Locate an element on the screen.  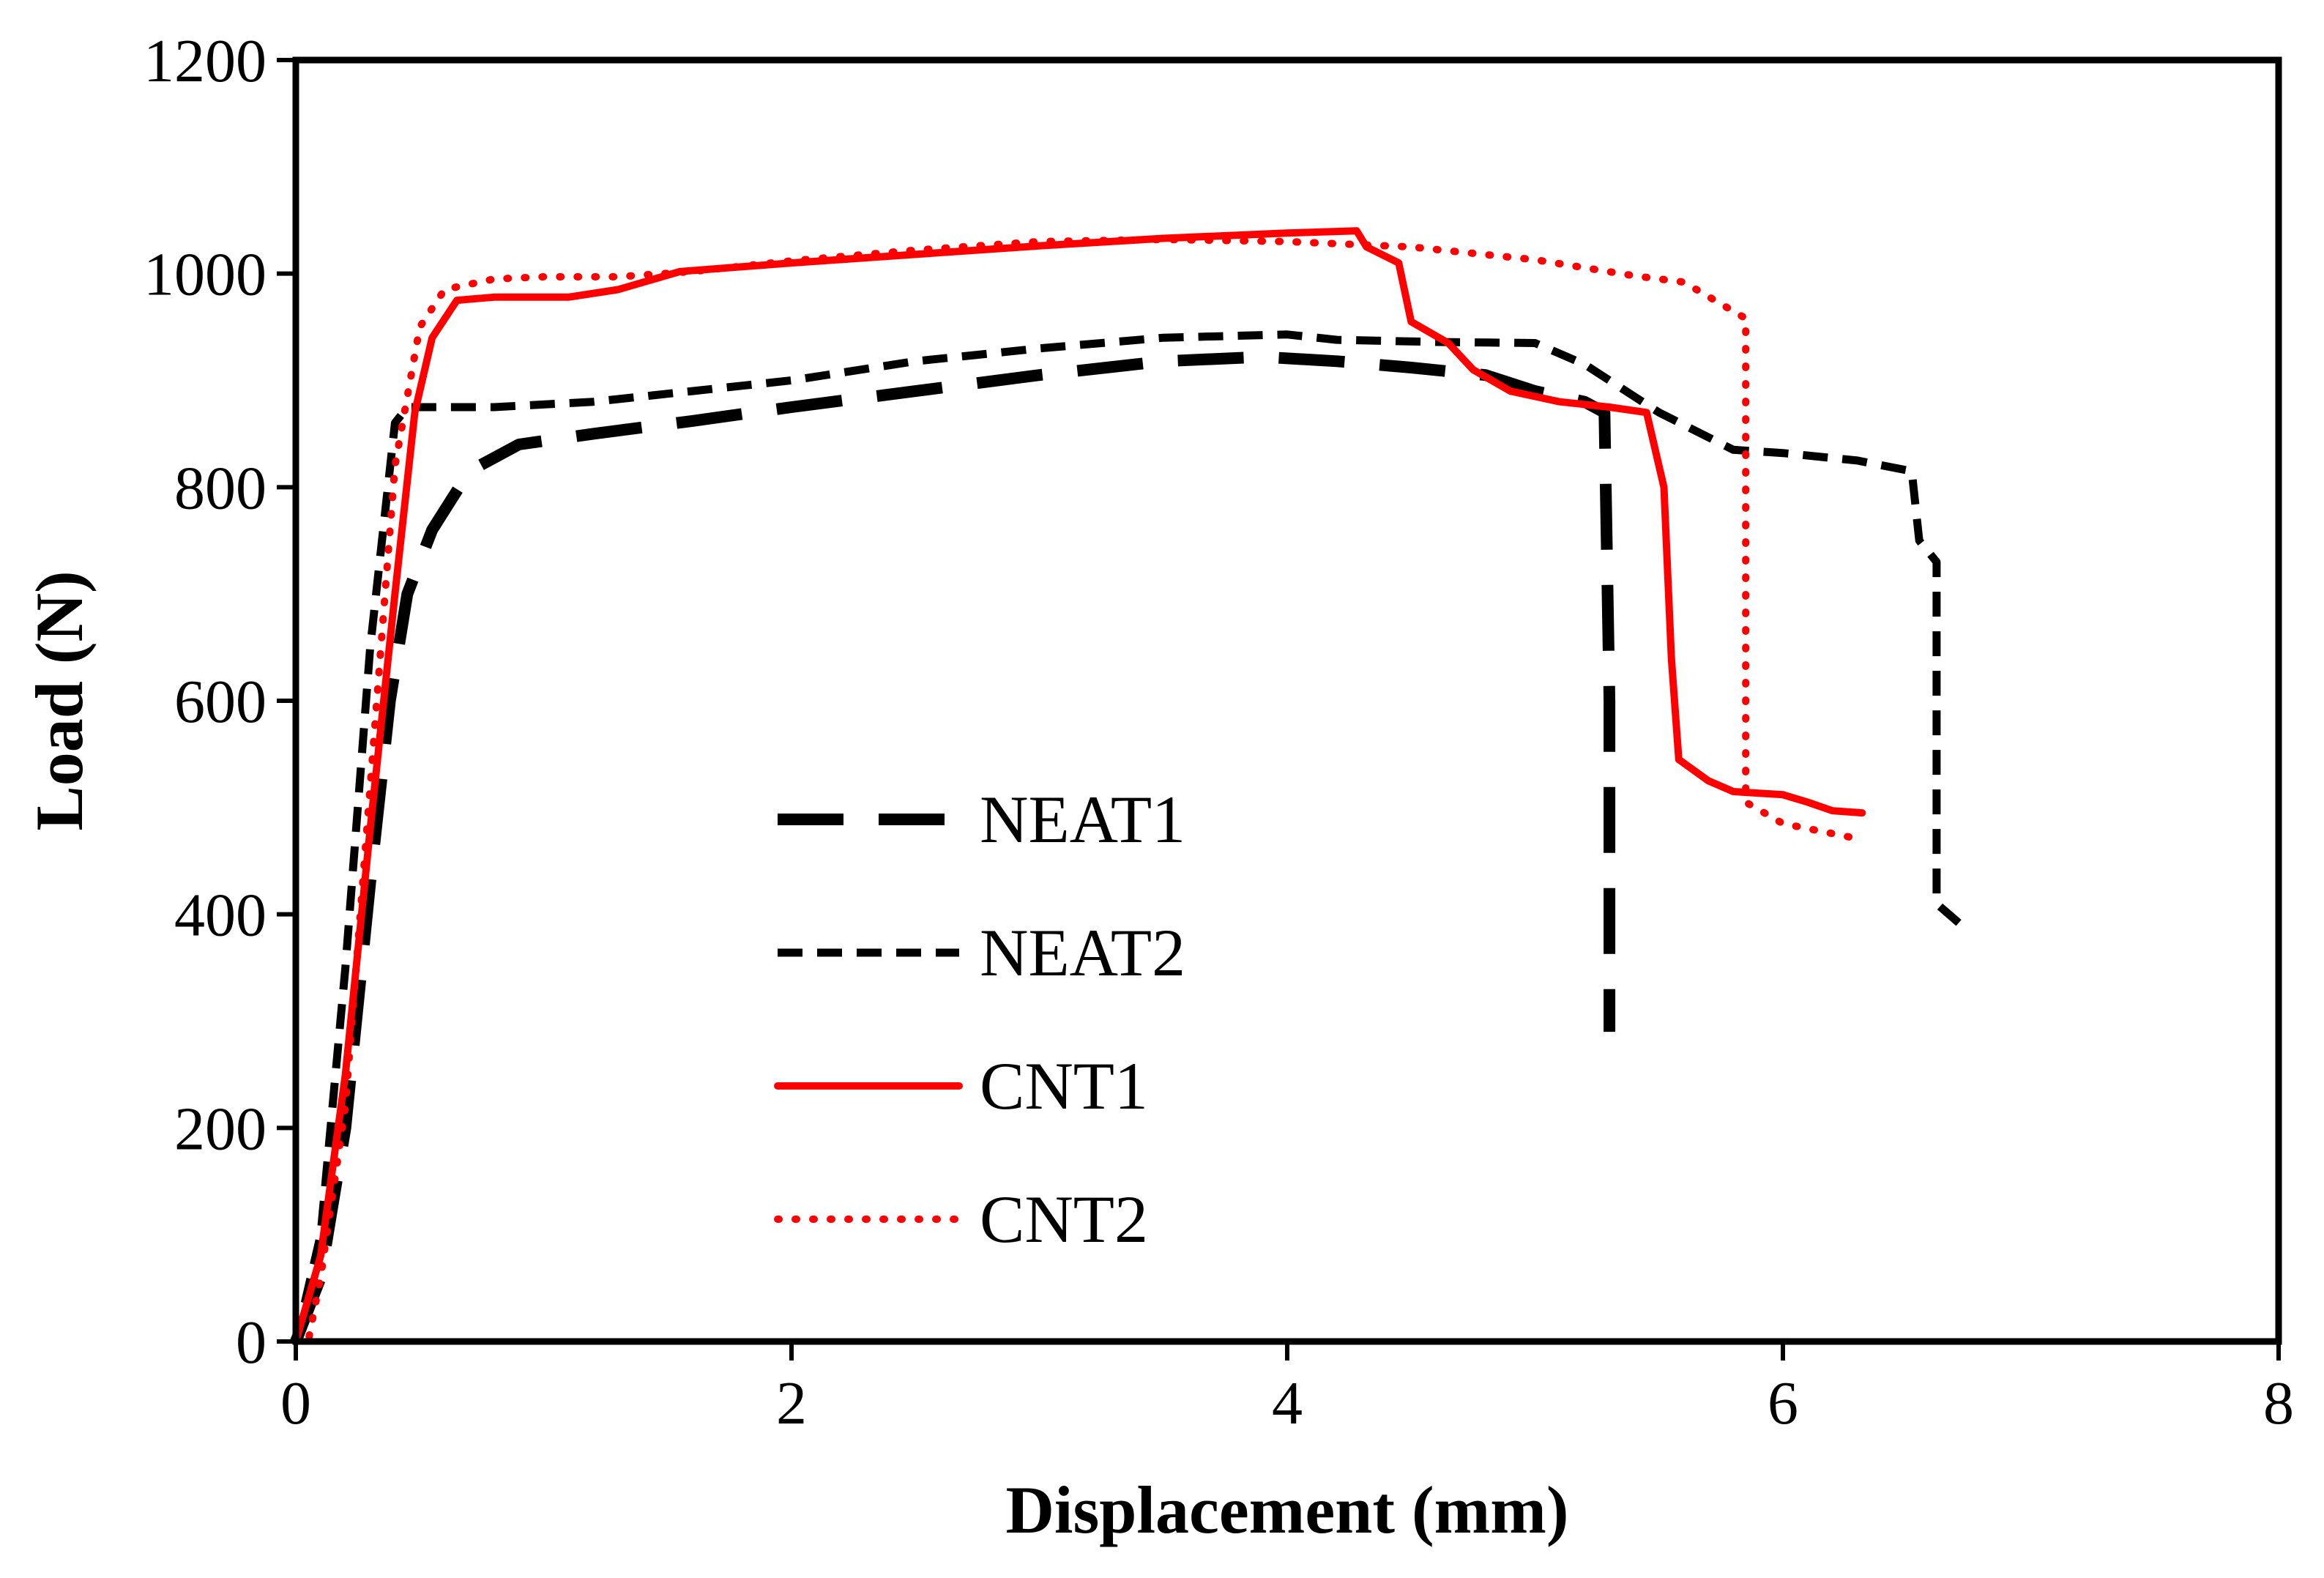
legend-label-cnt2: CNT2 is located at coordinates (1064, 1220).